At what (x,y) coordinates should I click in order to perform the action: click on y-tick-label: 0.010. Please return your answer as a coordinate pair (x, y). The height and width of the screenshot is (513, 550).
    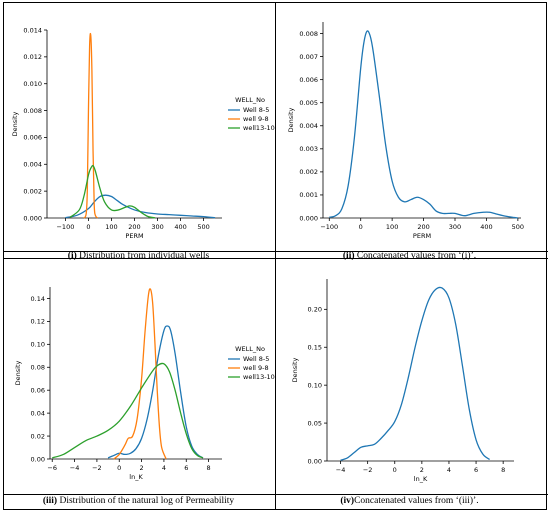
    Looking at the image, I should click on (32, 84).